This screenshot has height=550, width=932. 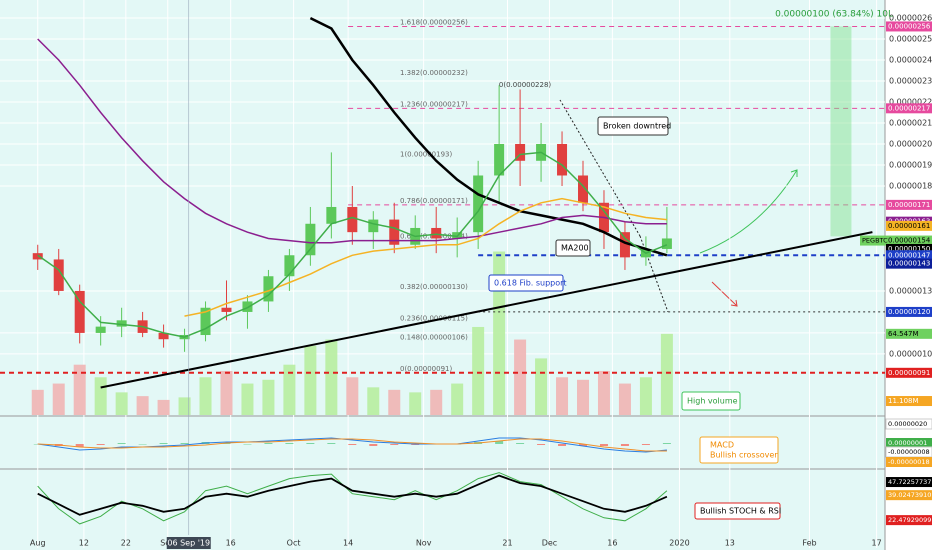 What do you see at coordinates (909, 452) in the screenshot?
I see `price-tag-label: -0.00000008` at bounding box center [909, 452].